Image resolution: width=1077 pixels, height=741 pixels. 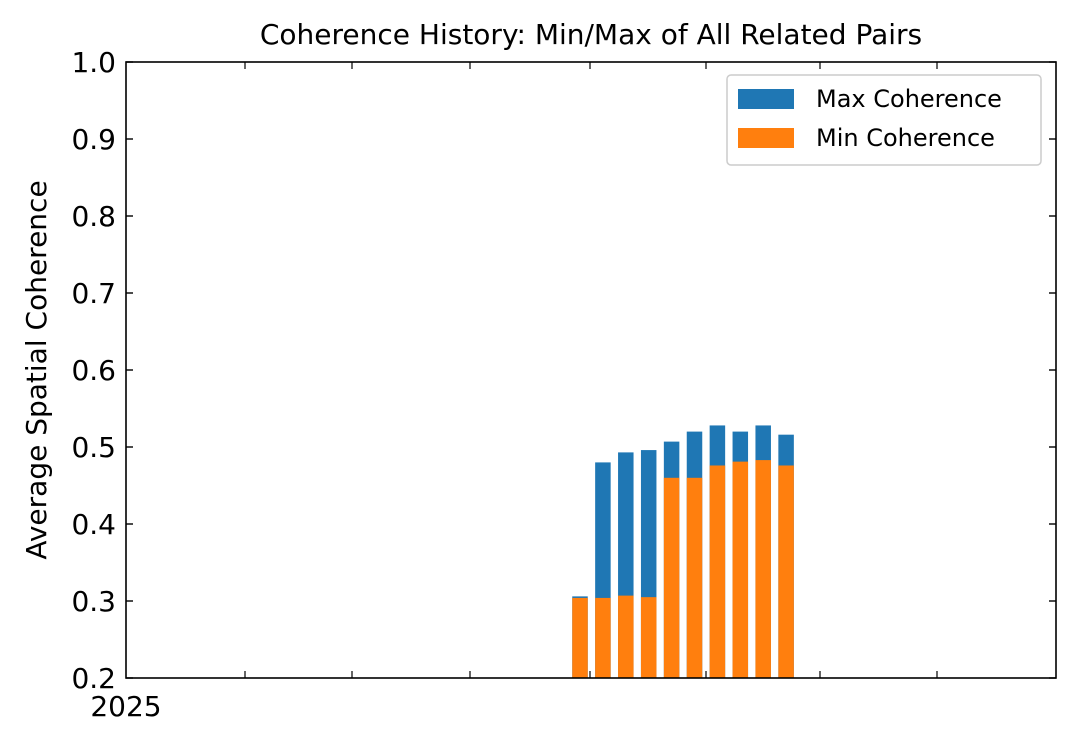 I want to click on y-tick-label: 0.6, so click(x=93, y=370).